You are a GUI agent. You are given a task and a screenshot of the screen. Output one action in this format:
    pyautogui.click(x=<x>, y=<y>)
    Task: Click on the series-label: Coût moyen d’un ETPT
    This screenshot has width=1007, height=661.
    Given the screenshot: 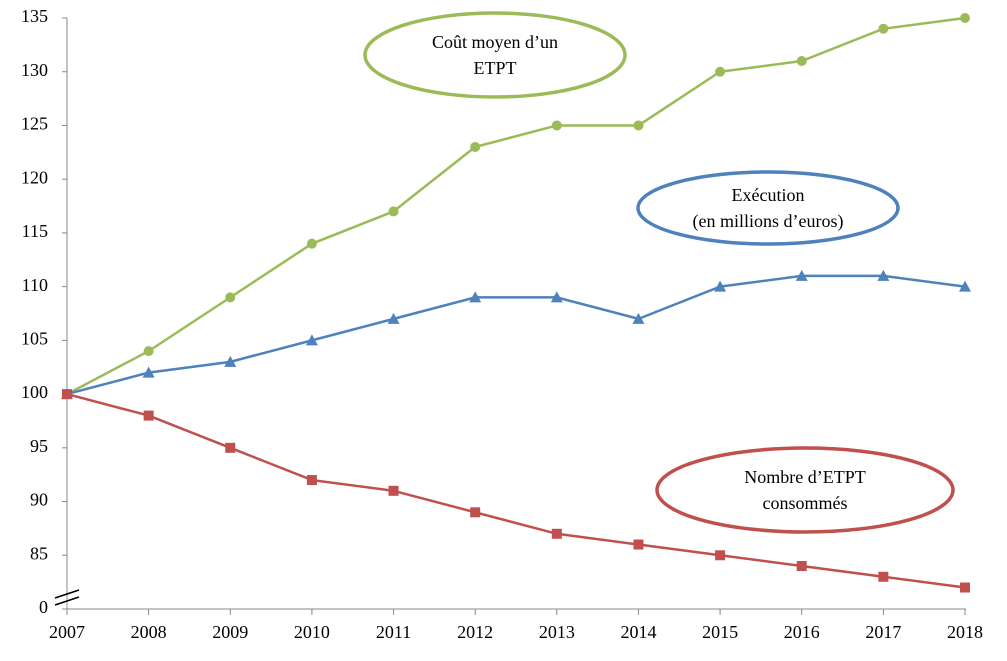 What is the action you would take?
    pyautogui.click(x=495, y=55)
    